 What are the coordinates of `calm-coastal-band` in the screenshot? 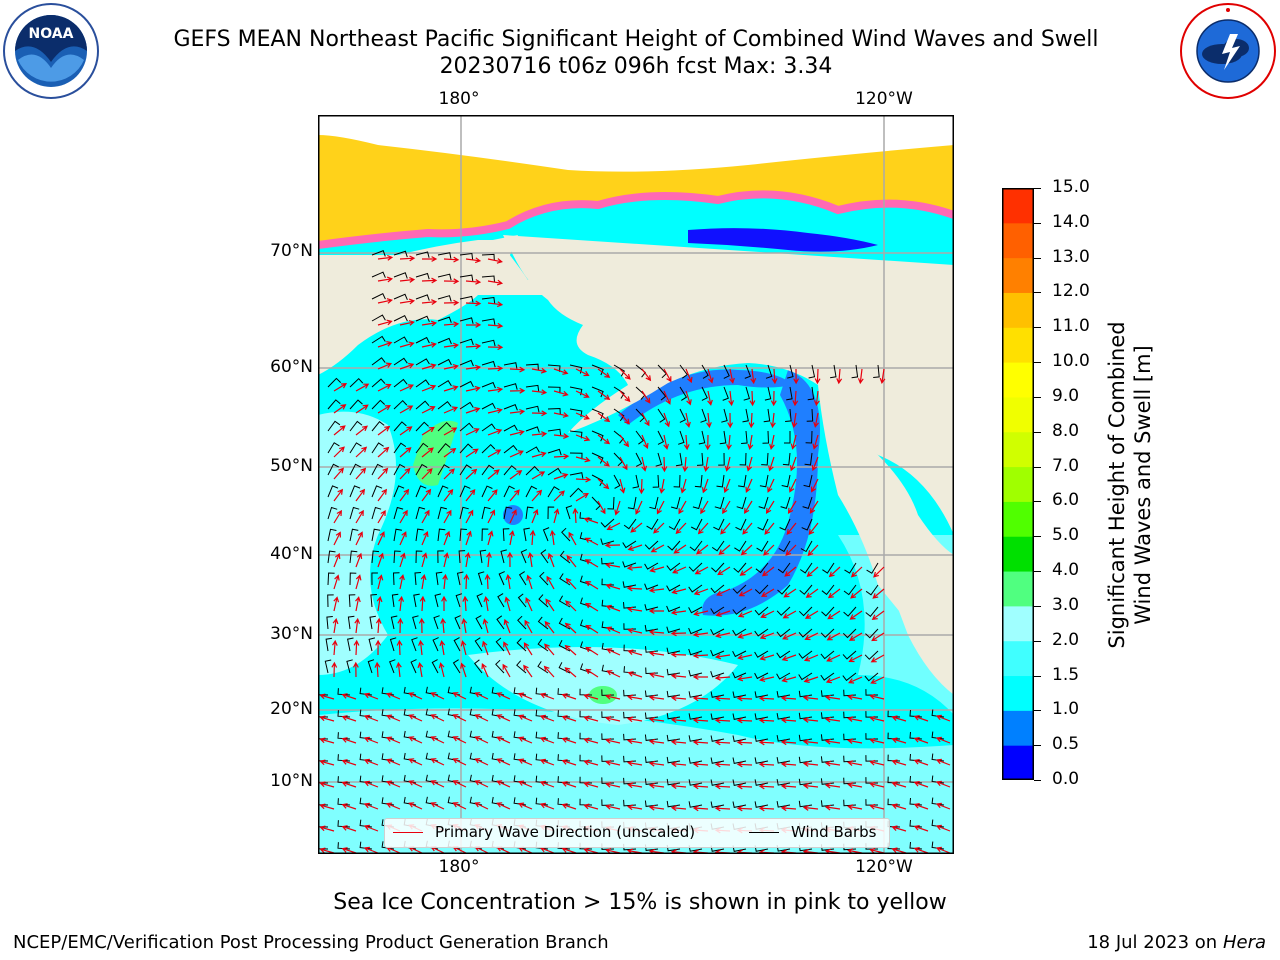 It's located at (705, 397).